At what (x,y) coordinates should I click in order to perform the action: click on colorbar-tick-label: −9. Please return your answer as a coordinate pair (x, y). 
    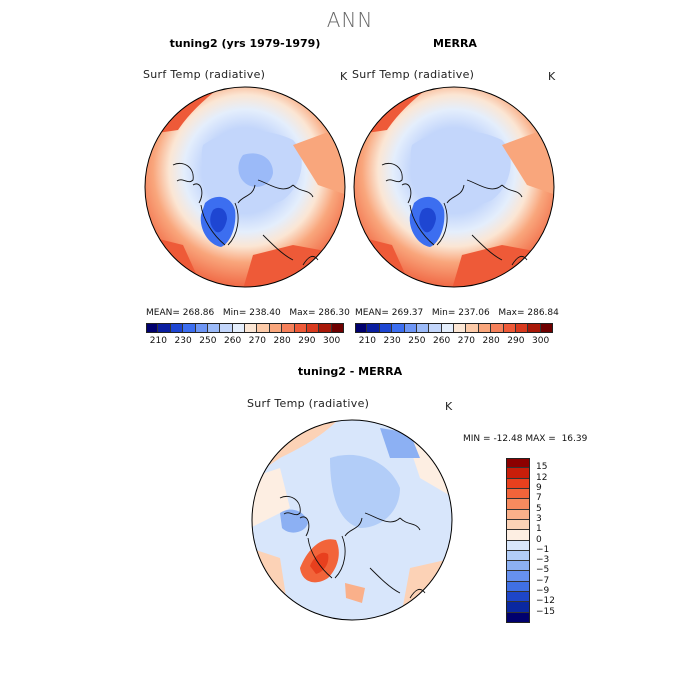
    Looking at the image, I should click on (543, 591).